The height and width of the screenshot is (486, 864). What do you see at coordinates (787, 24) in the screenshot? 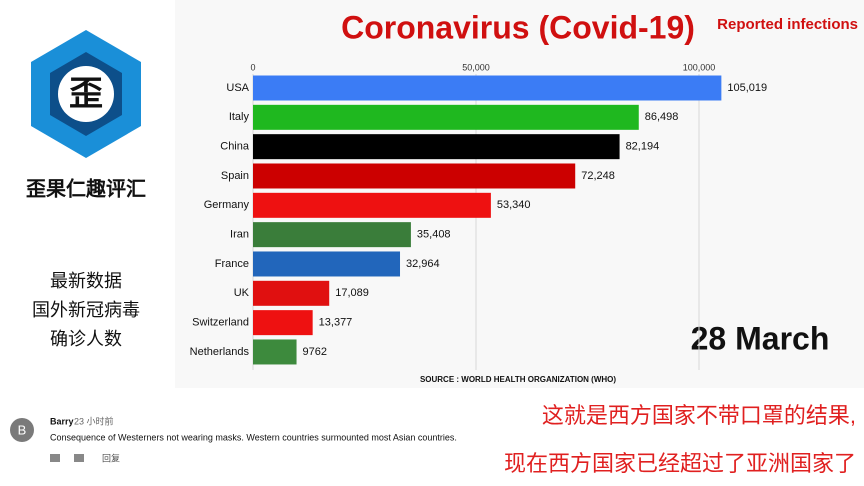
I see `chart-subtitle: Reported infections` at bounding box center [787, 24].